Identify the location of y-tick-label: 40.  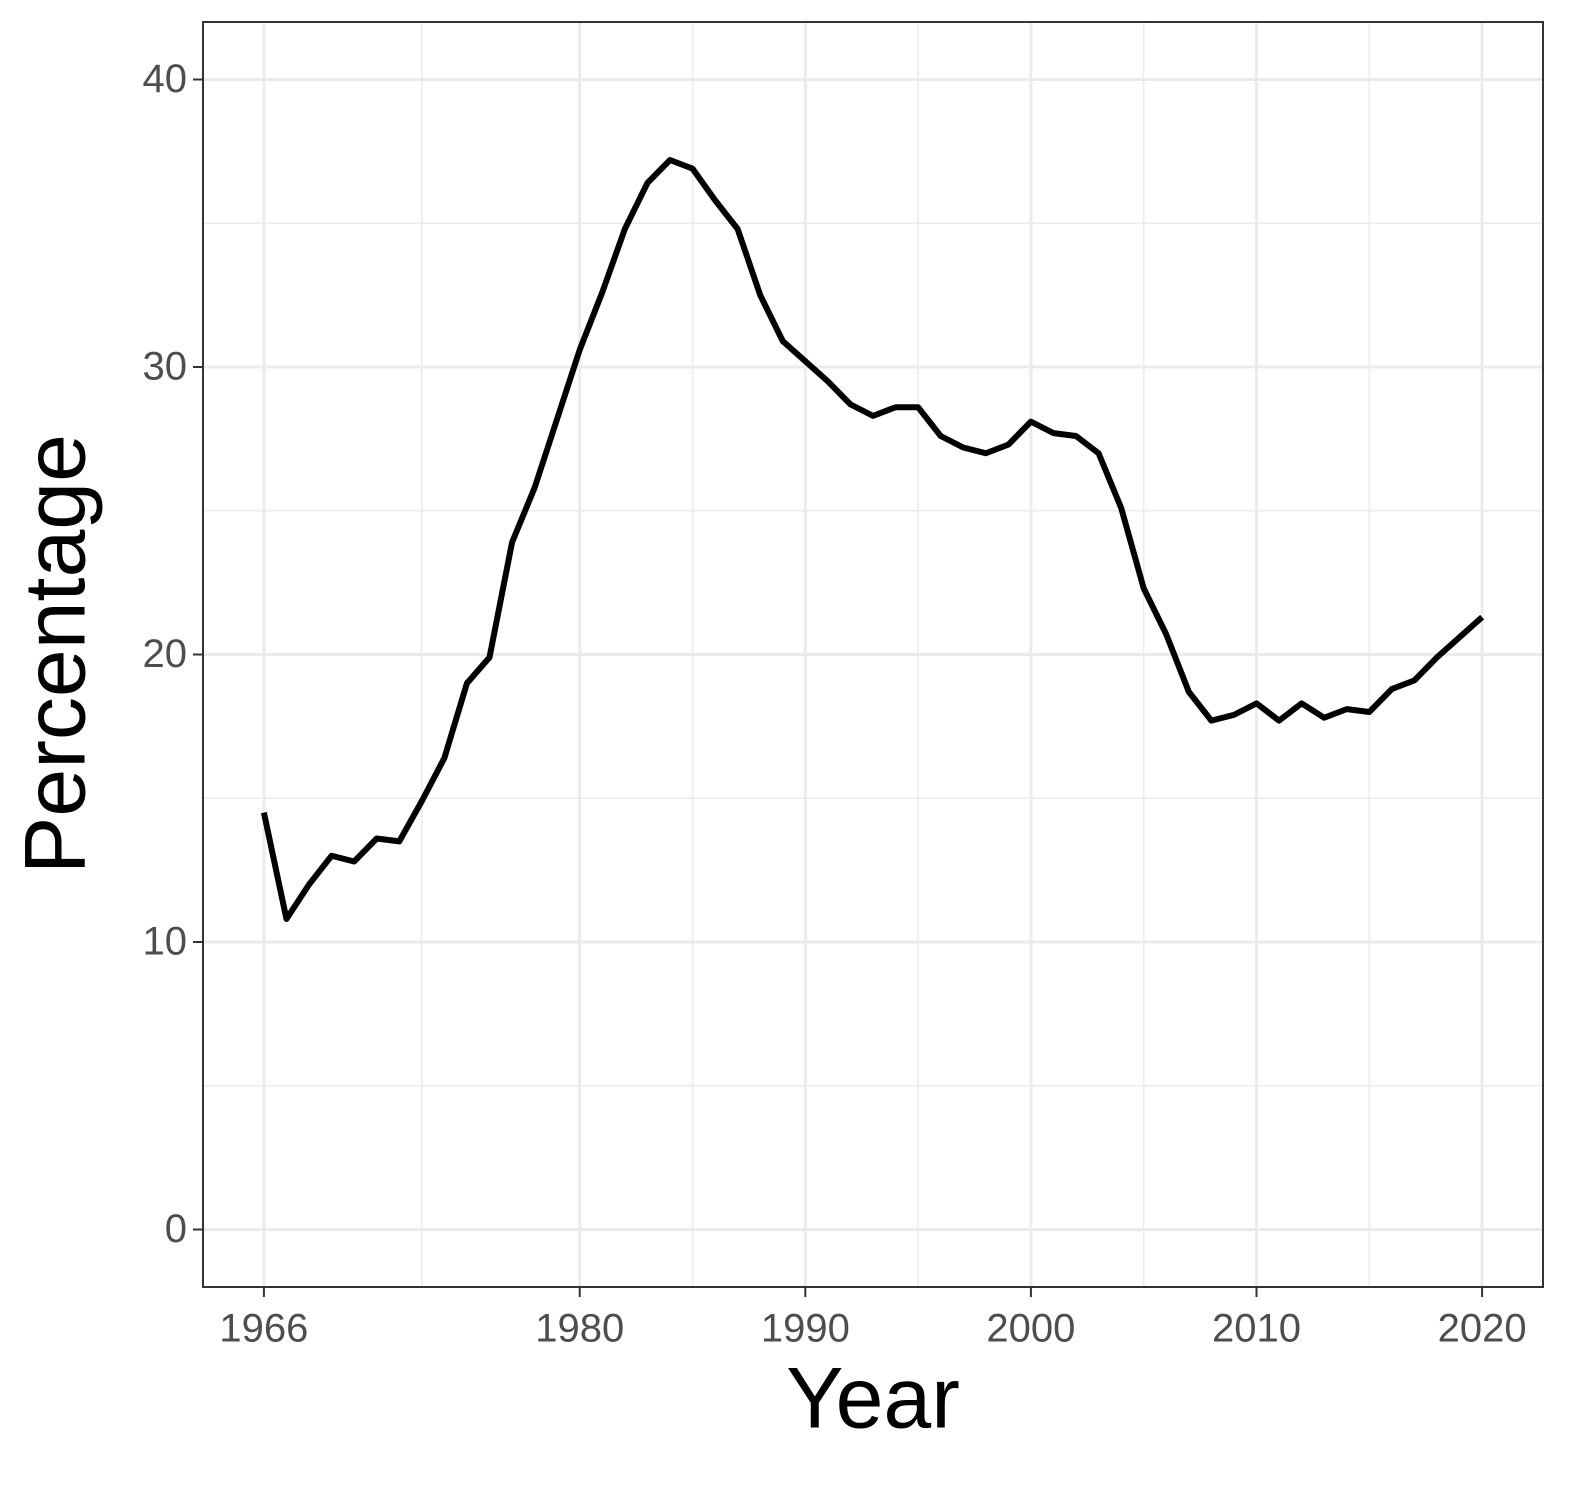
(165, 79).